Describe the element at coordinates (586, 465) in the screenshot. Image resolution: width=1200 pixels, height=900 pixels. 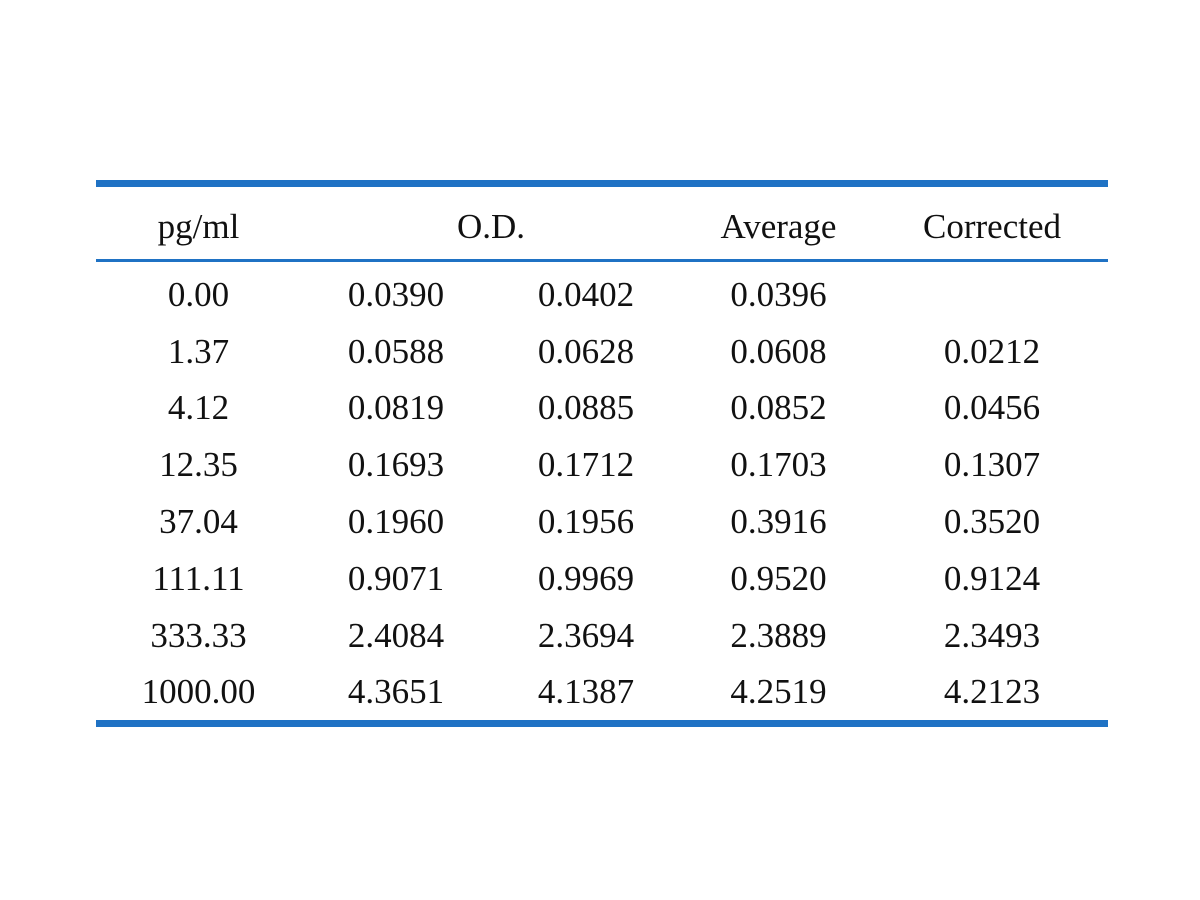
I see `cell-od-2: 0.1712` at that location.